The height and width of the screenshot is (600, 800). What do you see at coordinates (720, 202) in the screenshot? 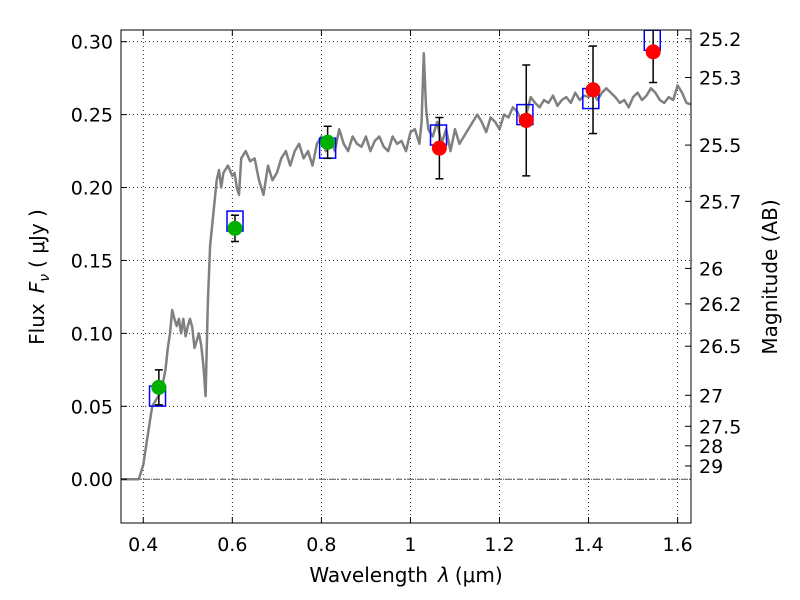
I see `magnitude-tick-label: 25.7` at bounding box center [720, 202].